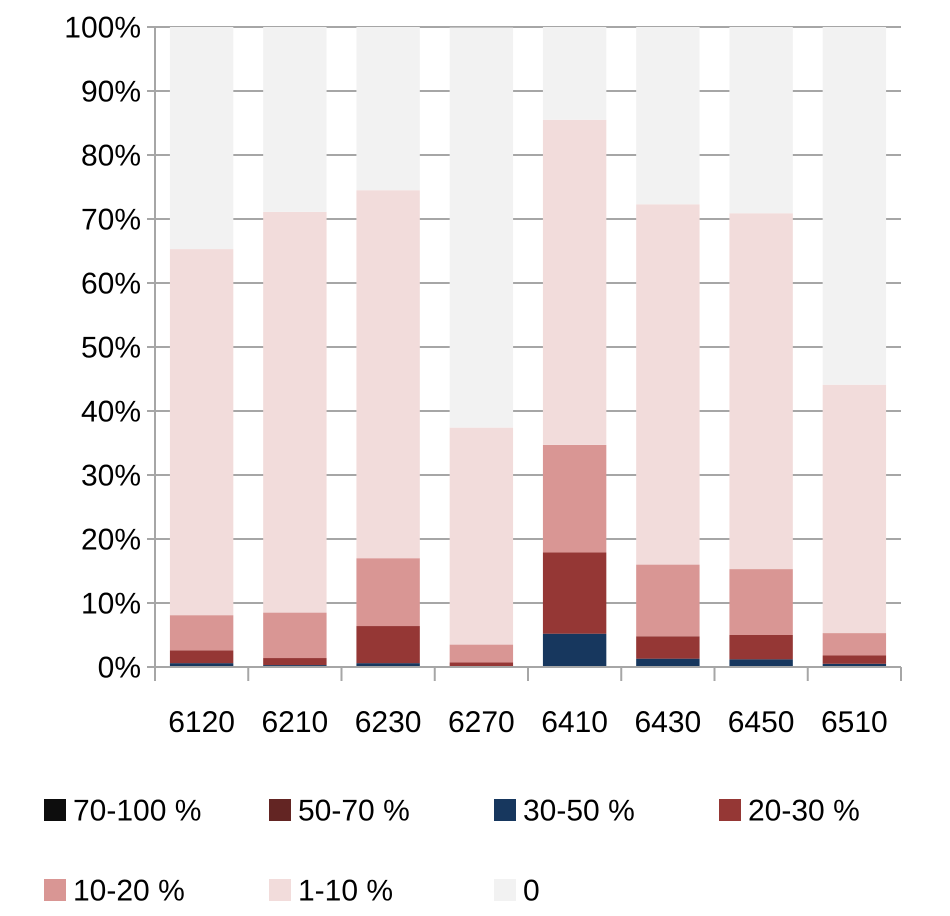 This screenshot has width=950, height=916. I want to click on y-tick-label: 40%, so click(110, 412).